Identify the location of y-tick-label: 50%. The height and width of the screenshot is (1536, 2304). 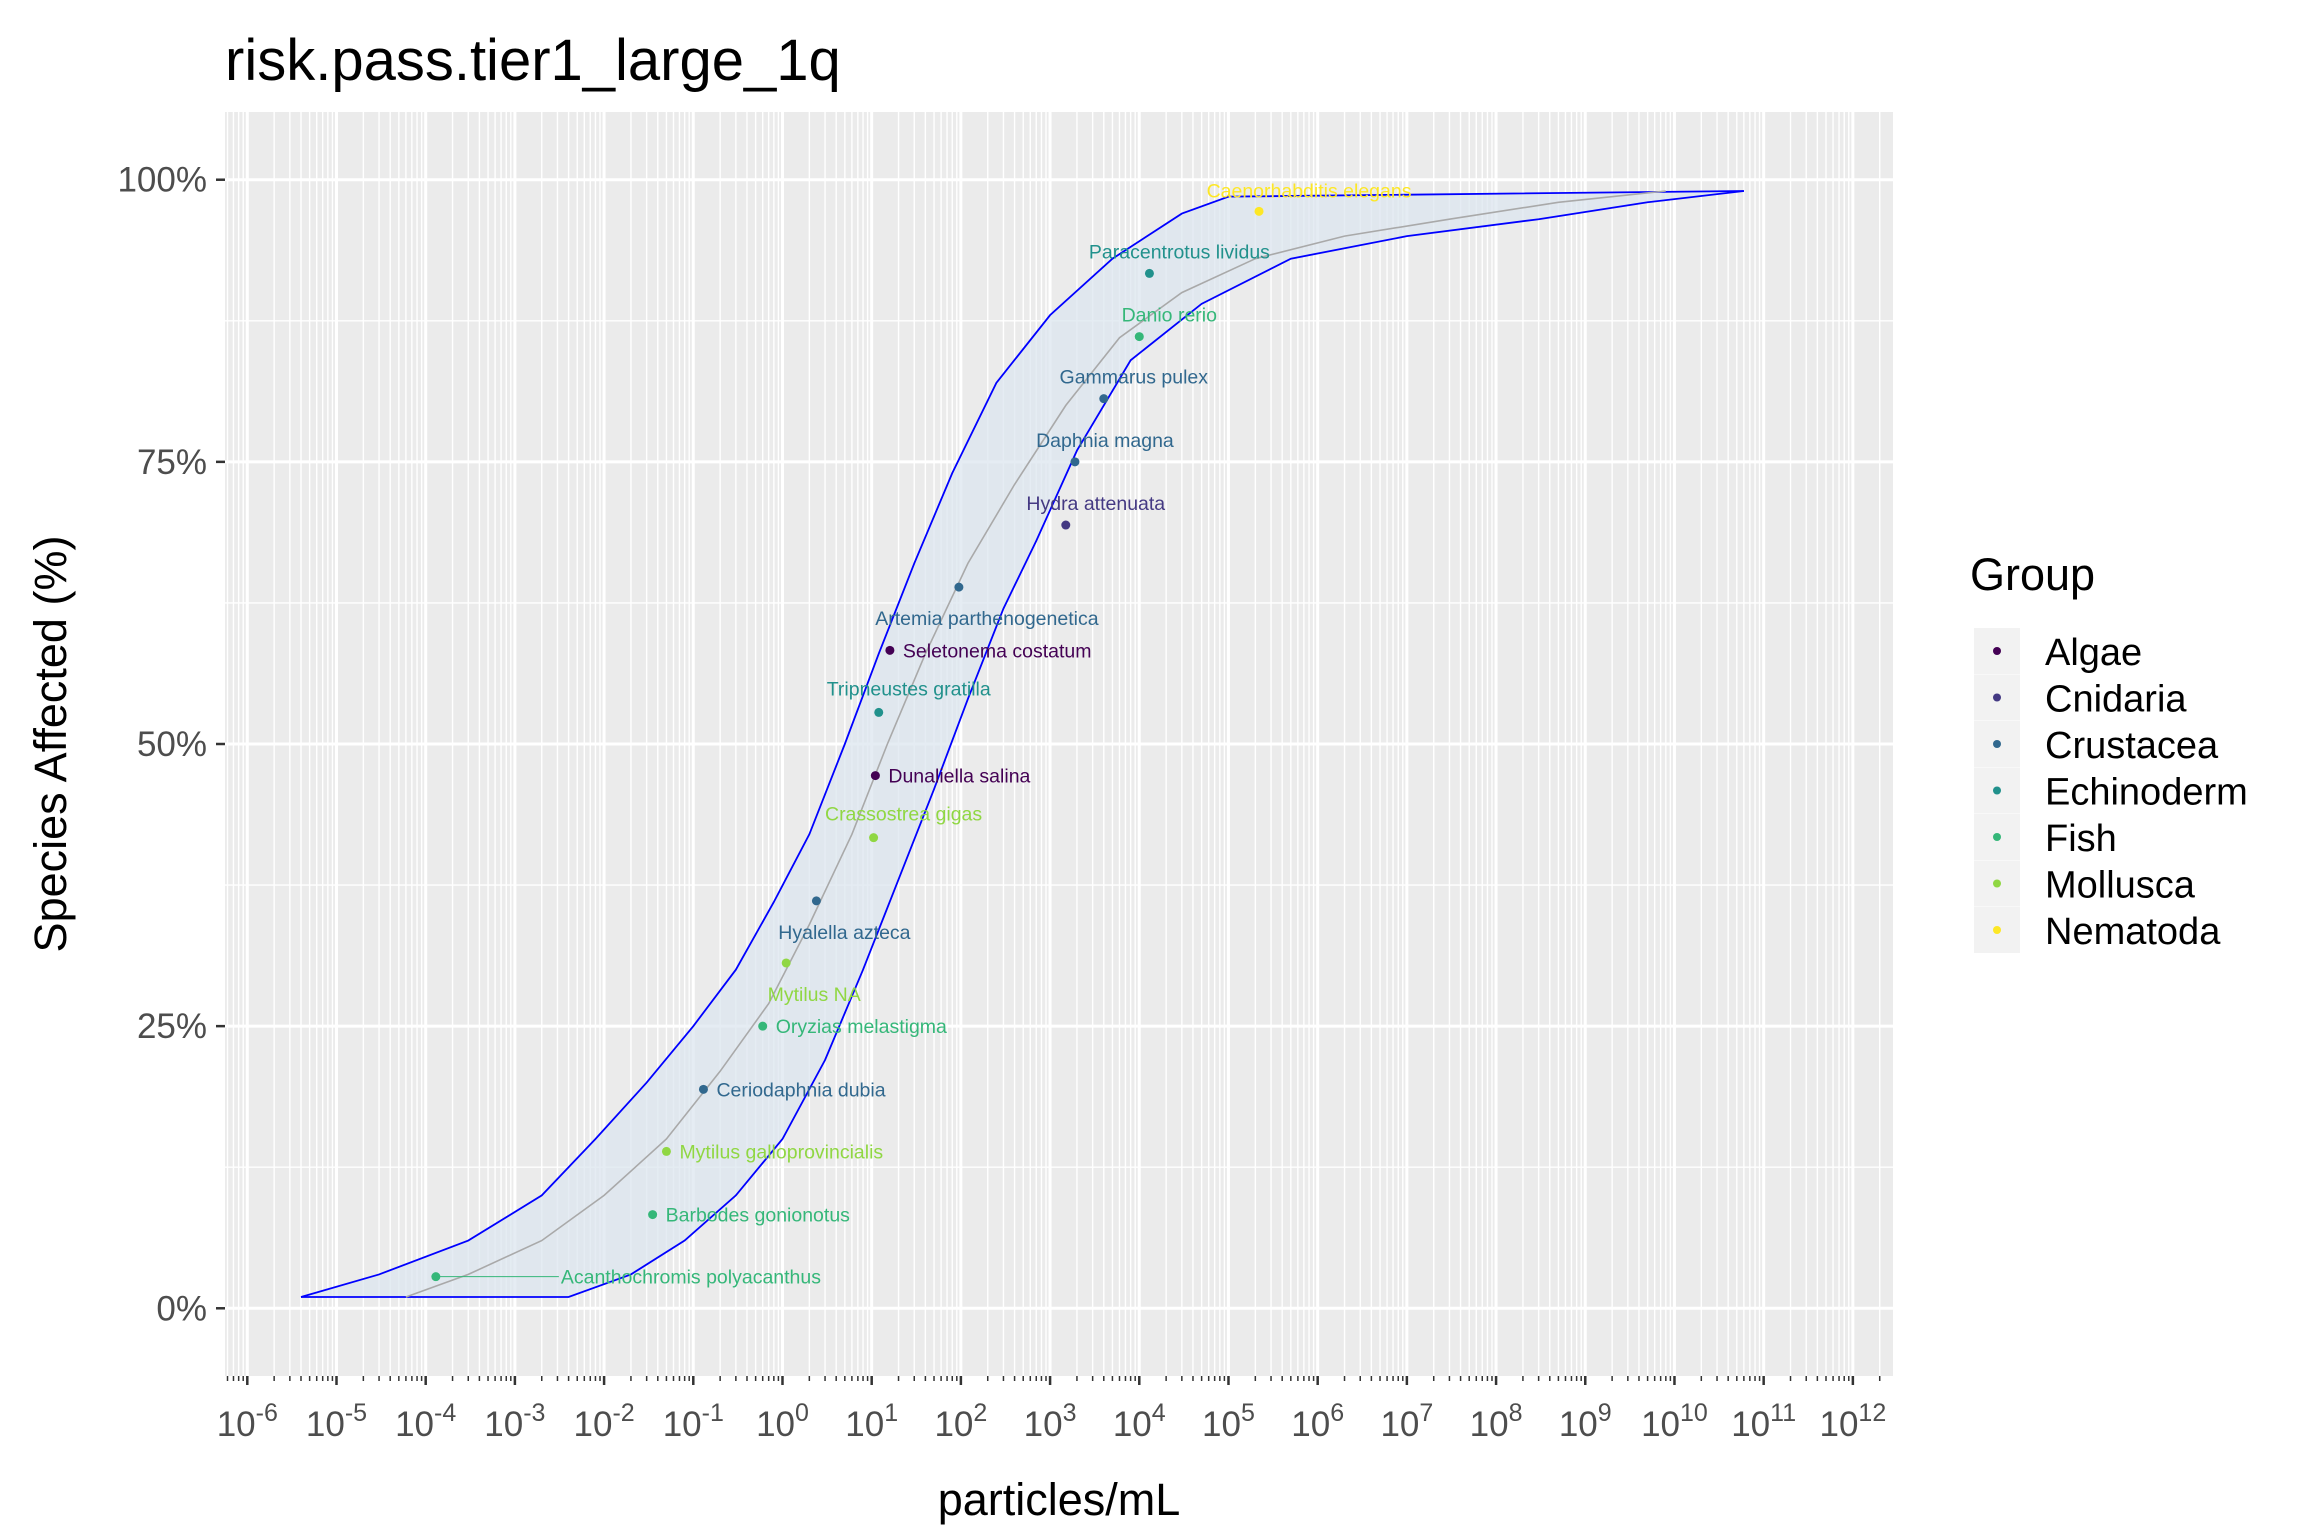
(172, 744).